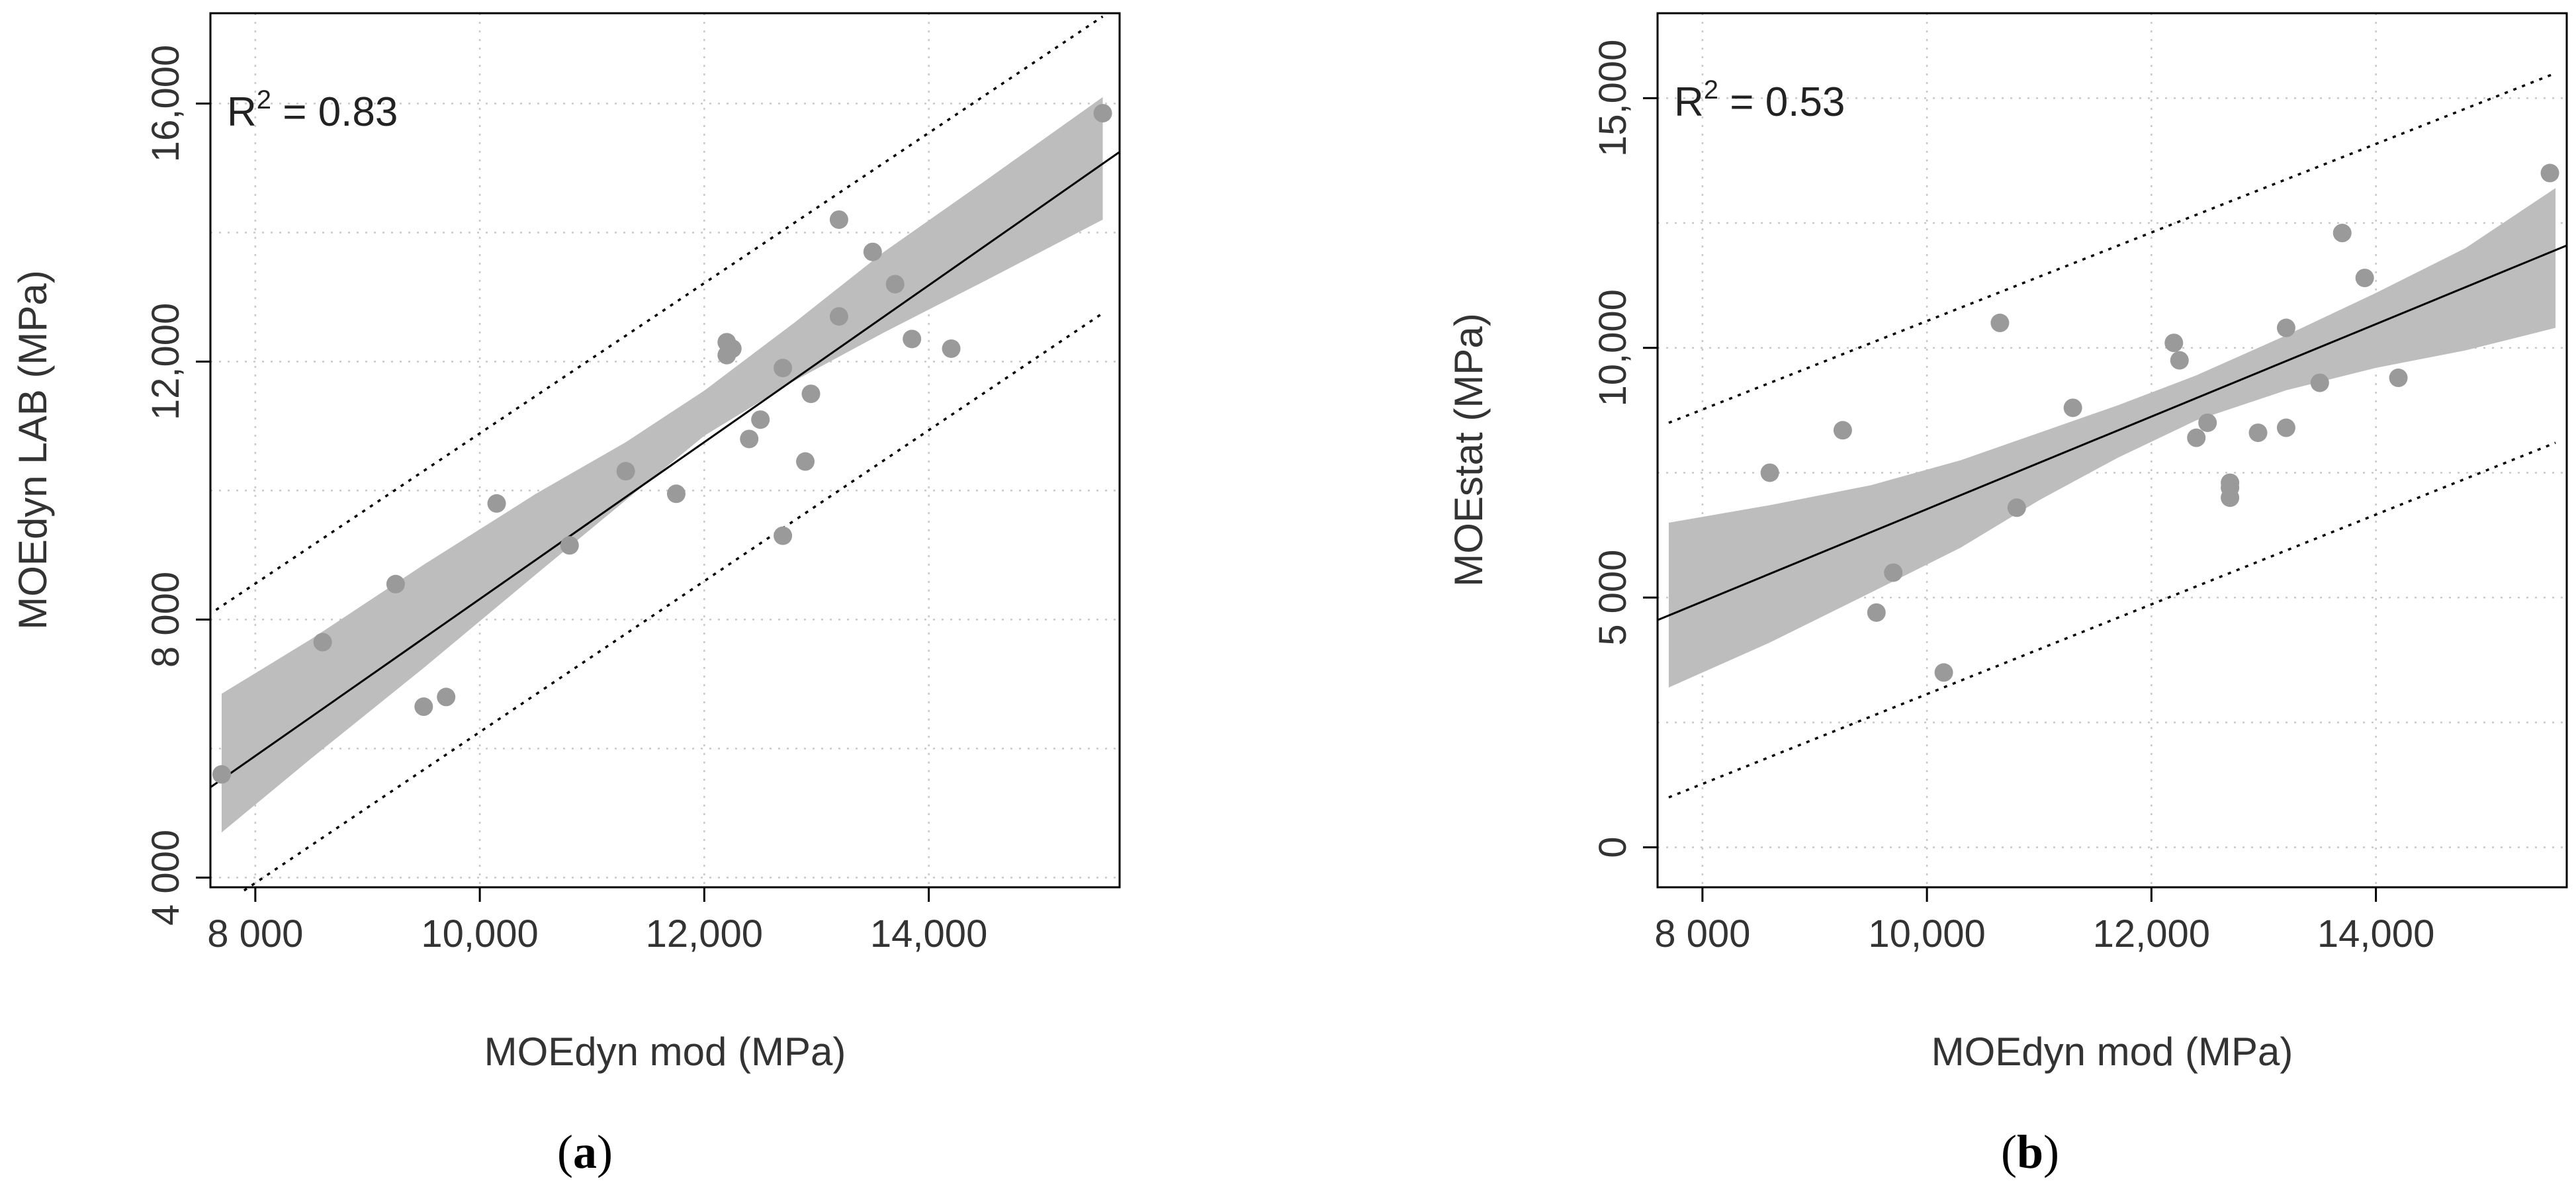 Image resolution: width=2576 pixels, height=1187 pixels. I want to click on regression-line-stroke, so click(2112, 432).